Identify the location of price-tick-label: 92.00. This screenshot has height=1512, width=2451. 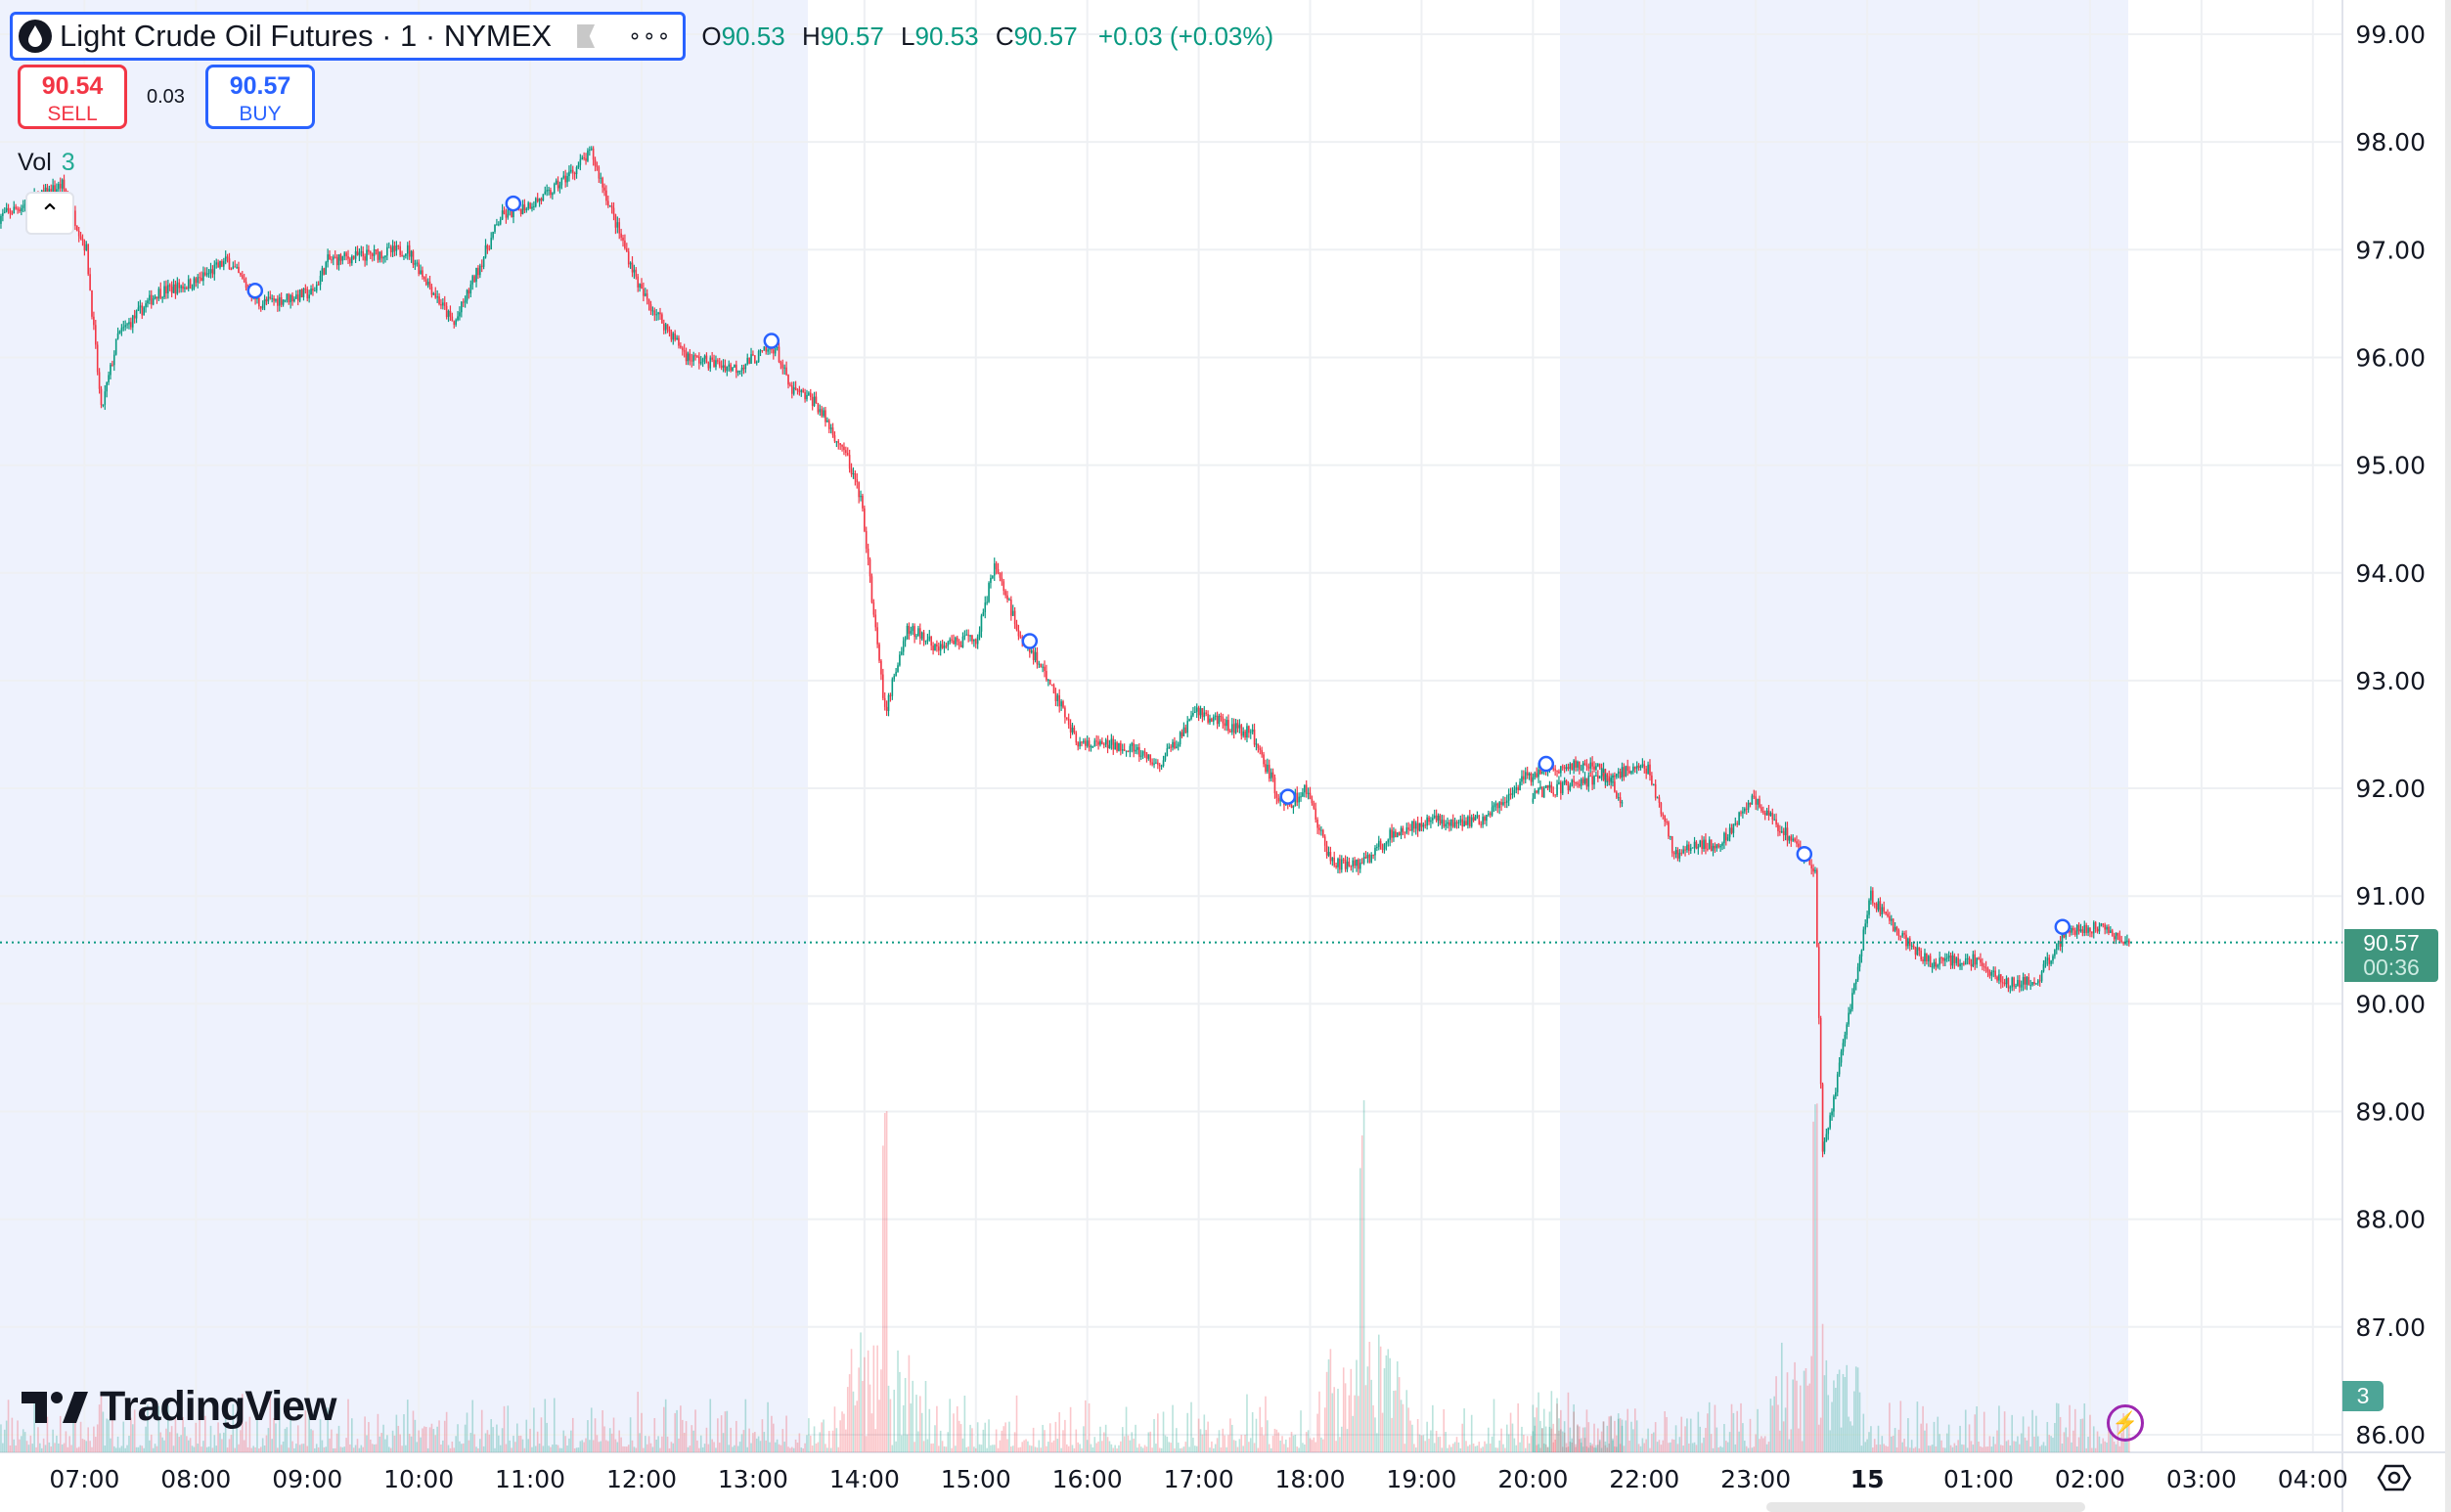
(2390, 789).